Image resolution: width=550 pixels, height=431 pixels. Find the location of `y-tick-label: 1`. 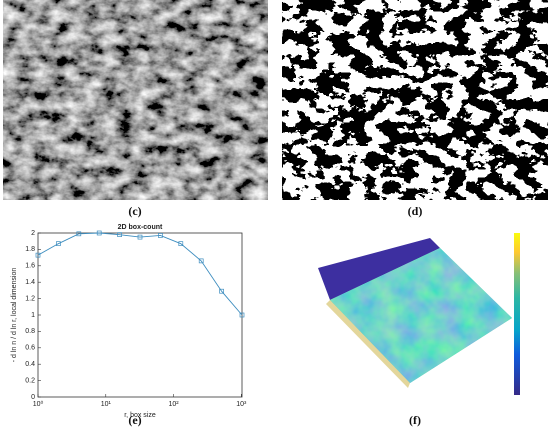

y-tick-label: 1 is located at coordinates (33, 315).